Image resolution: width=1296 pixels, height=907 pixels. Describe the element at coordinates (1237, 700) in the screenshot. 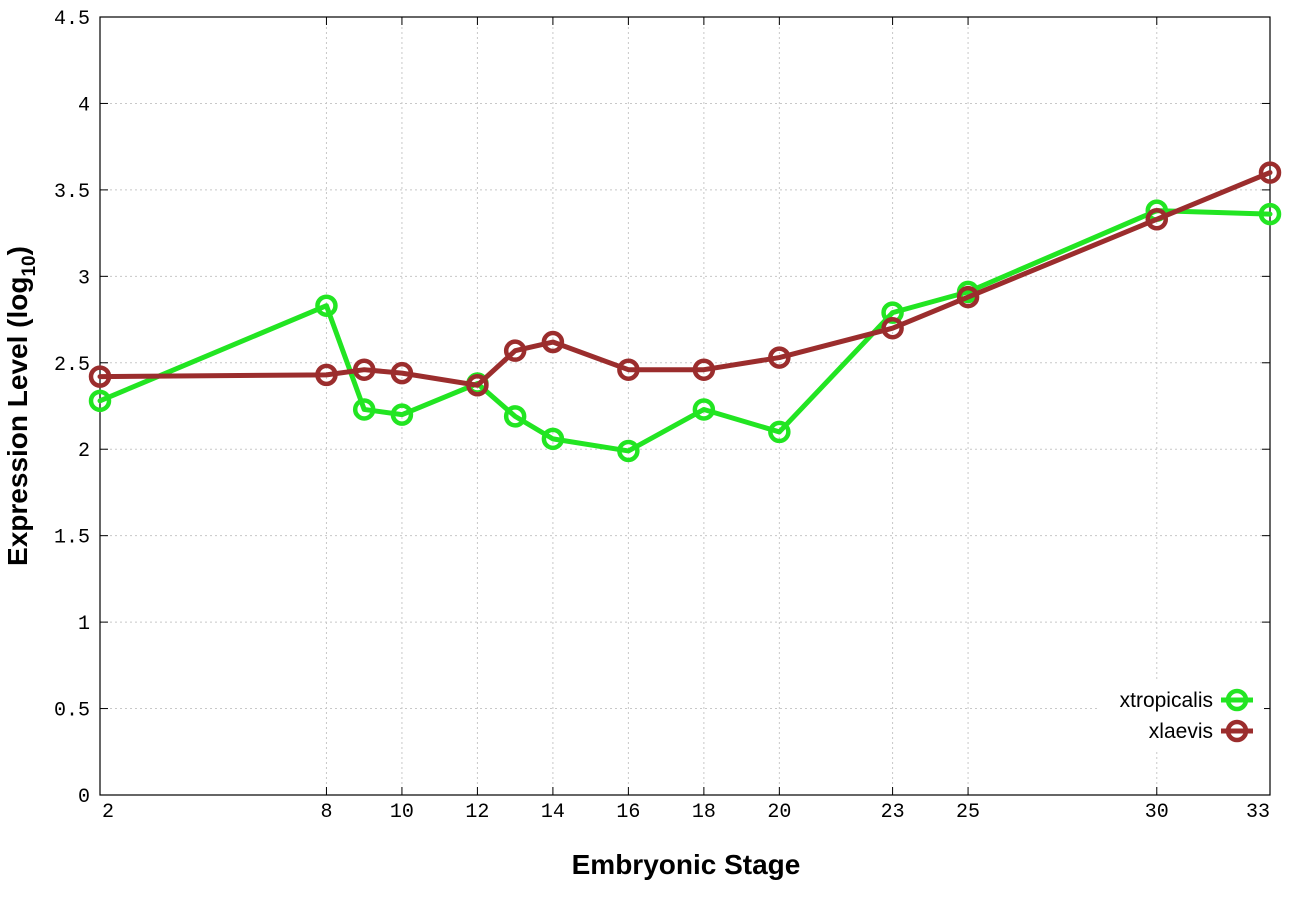

I see `legend-marker-xtropicalis` at that location.